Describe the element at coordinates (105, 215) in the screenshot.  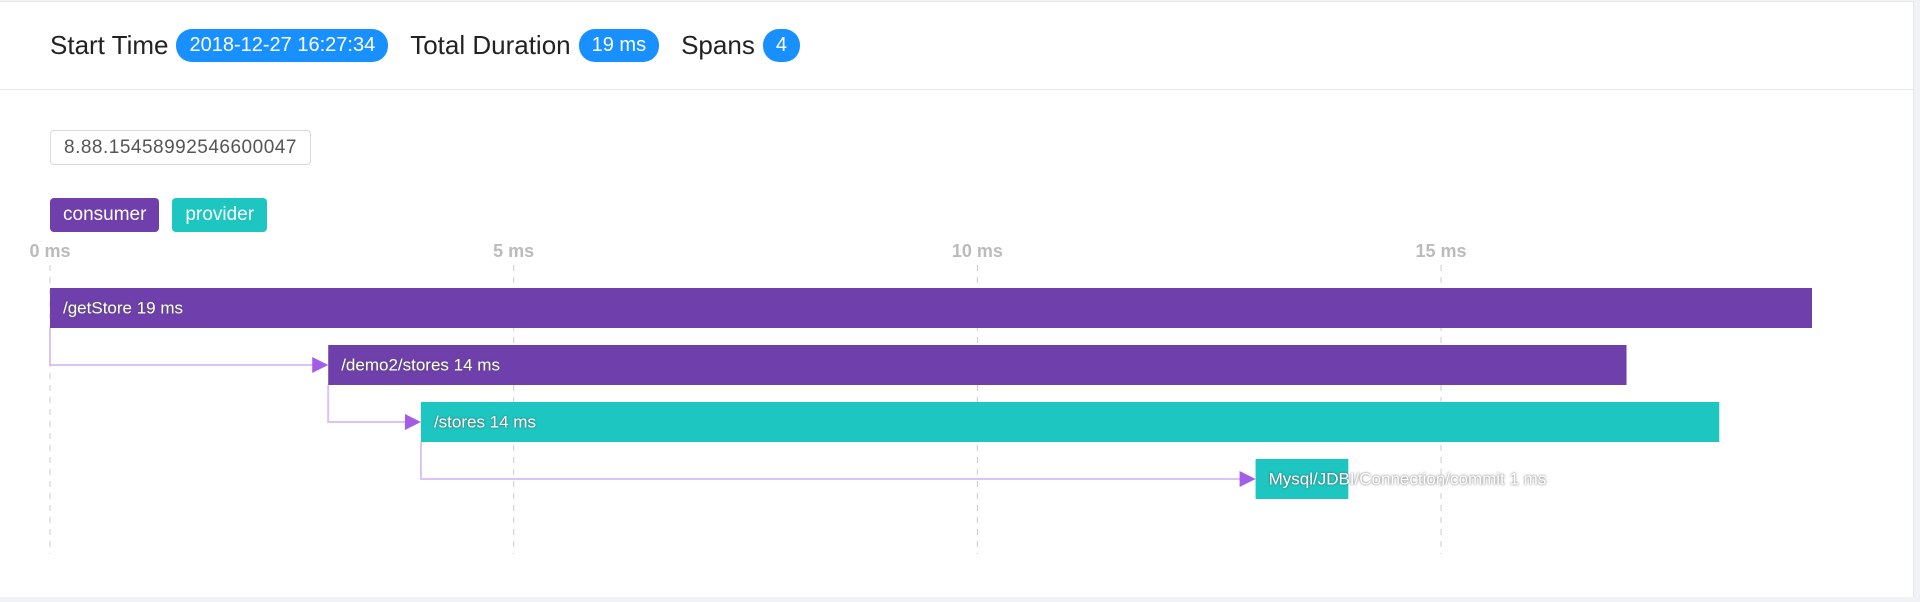
I see `legend-item: consumer` at that location.